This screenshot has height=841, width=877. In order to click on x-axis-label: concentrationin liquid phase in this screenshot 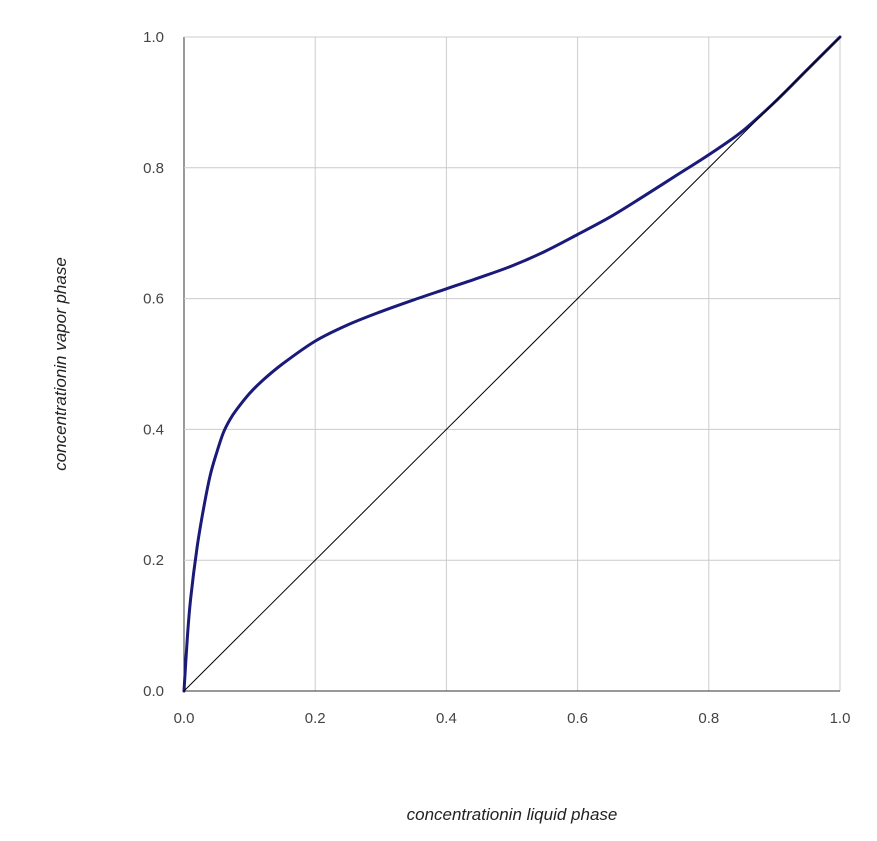, I will do `click(512, 814)`.